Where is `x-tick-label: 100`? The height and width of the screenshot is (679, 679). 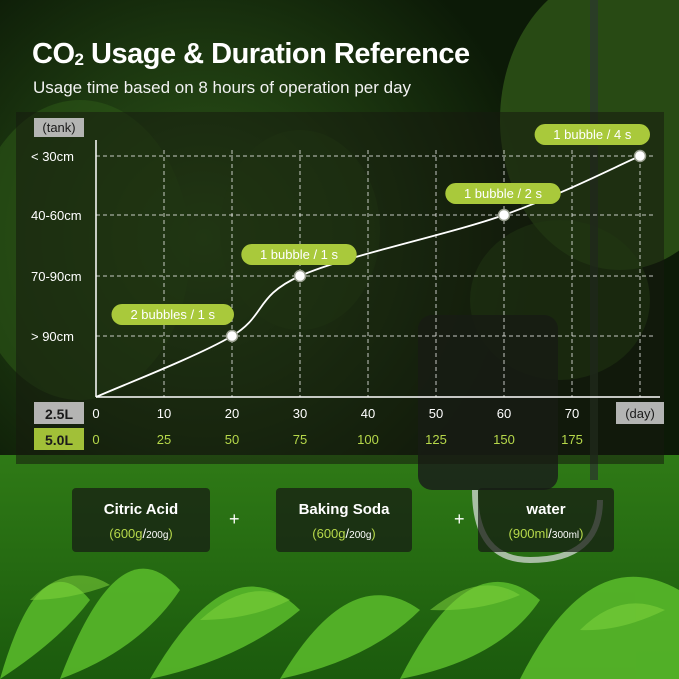
x-tick-label: 100 is located at coordinates (368, 439).